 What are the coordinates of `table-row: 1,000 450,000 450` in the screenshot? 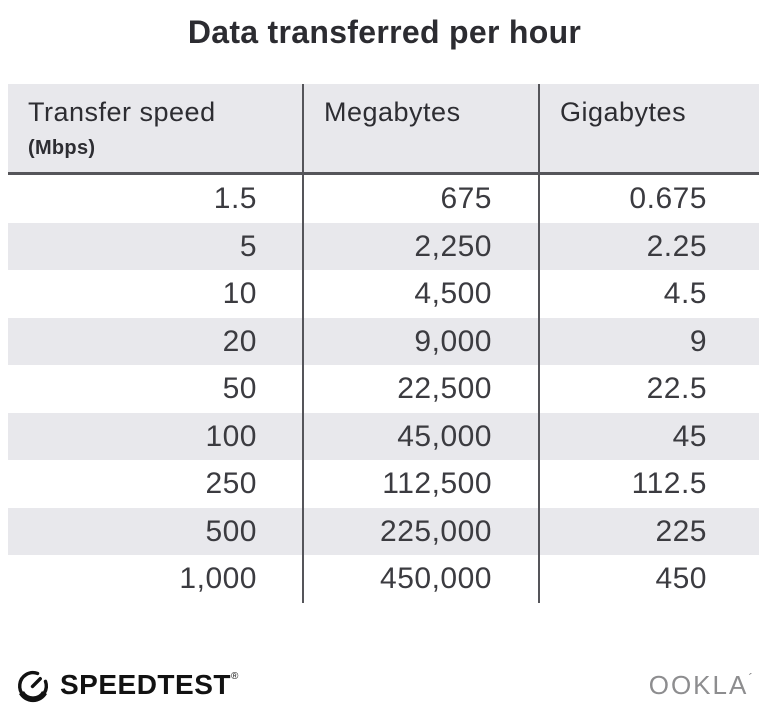 It's located at (383, 579).